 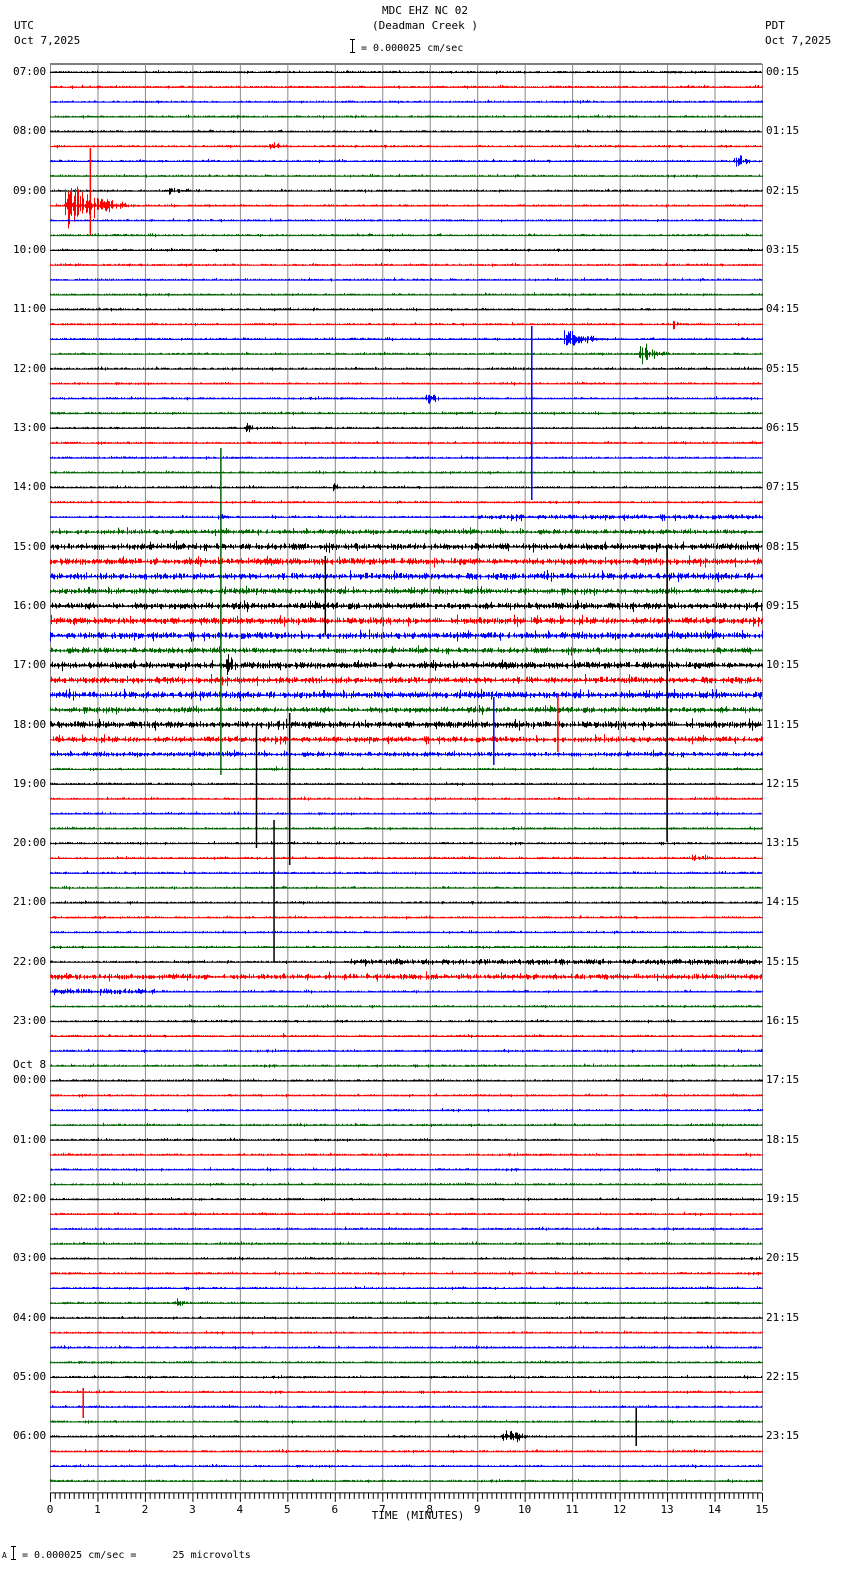 What do you see at coordinates (666, 1509) in the screenshot?
I see `x-tick-label: 13` at bounding box center [666, 1509].